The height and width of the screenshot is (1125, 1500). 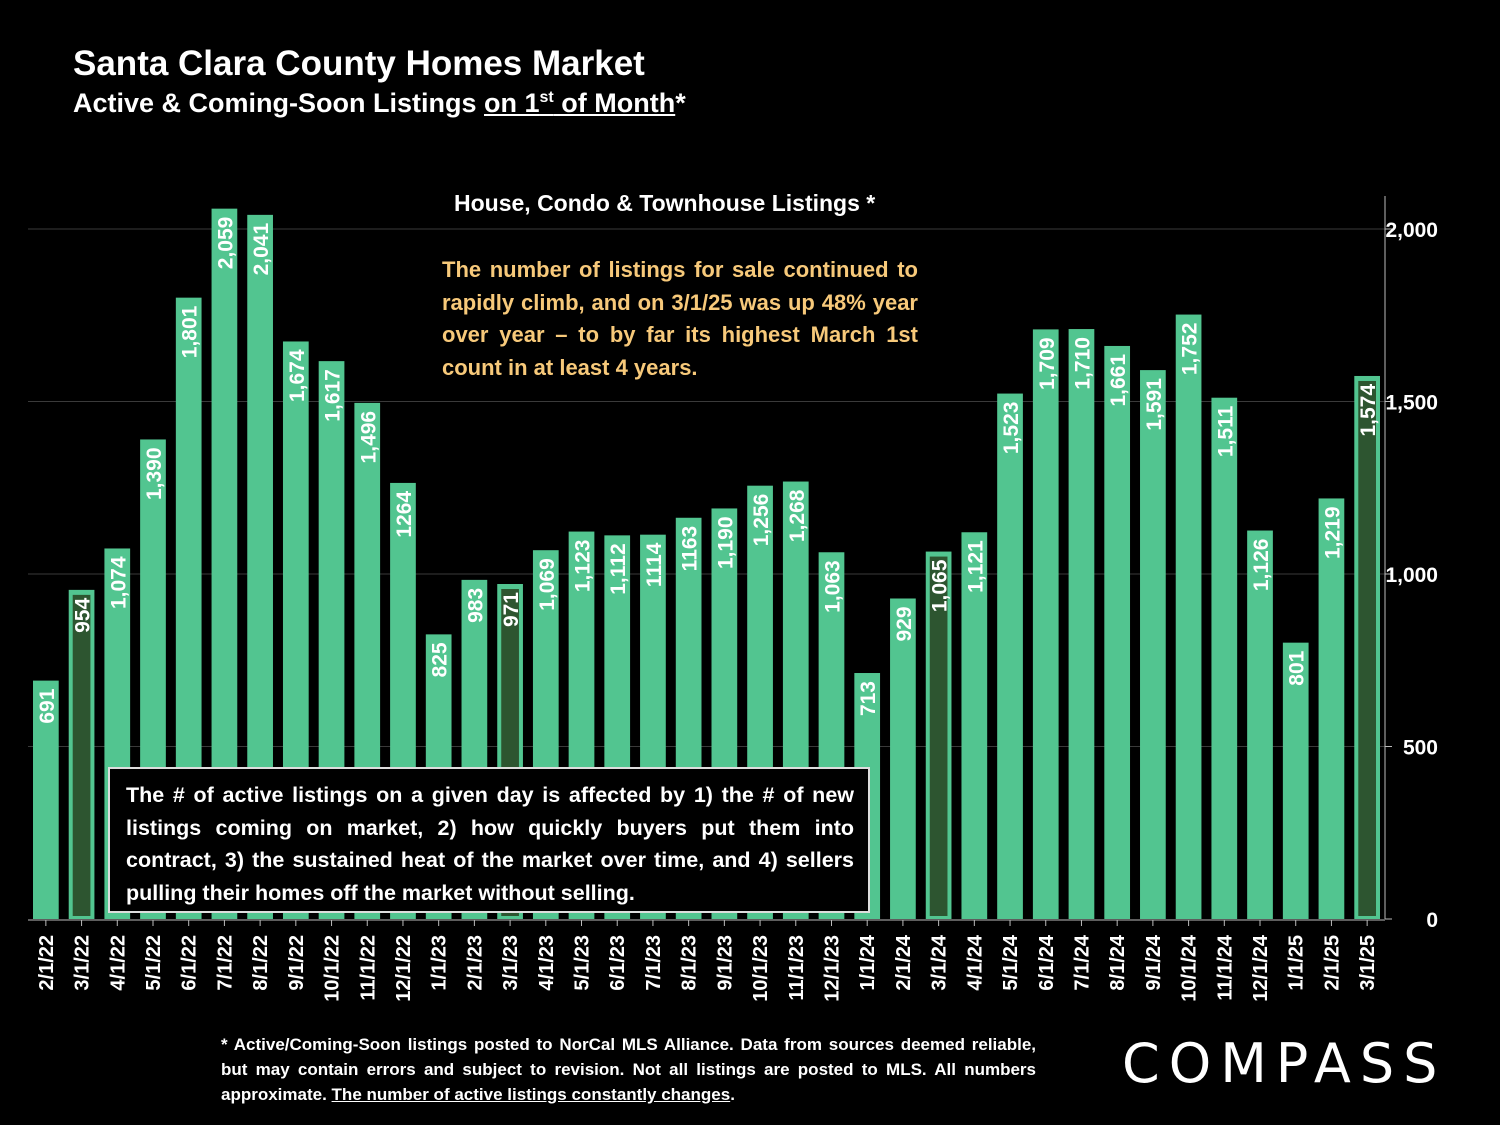 I want to click on x-tick-label: 2/1/23, so click(x=475, y=963).